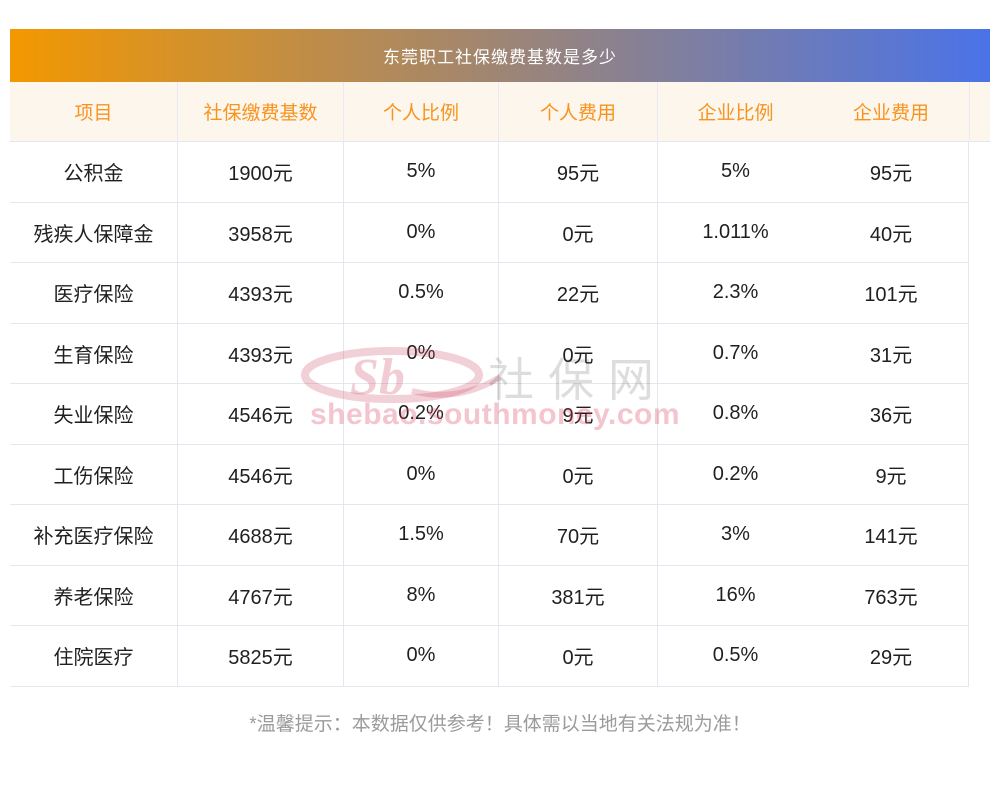 The image size is (1000, 795). Describe the element at coordinates (891, 295) in the screenshot. I see `table-cell: 101元` at that location.